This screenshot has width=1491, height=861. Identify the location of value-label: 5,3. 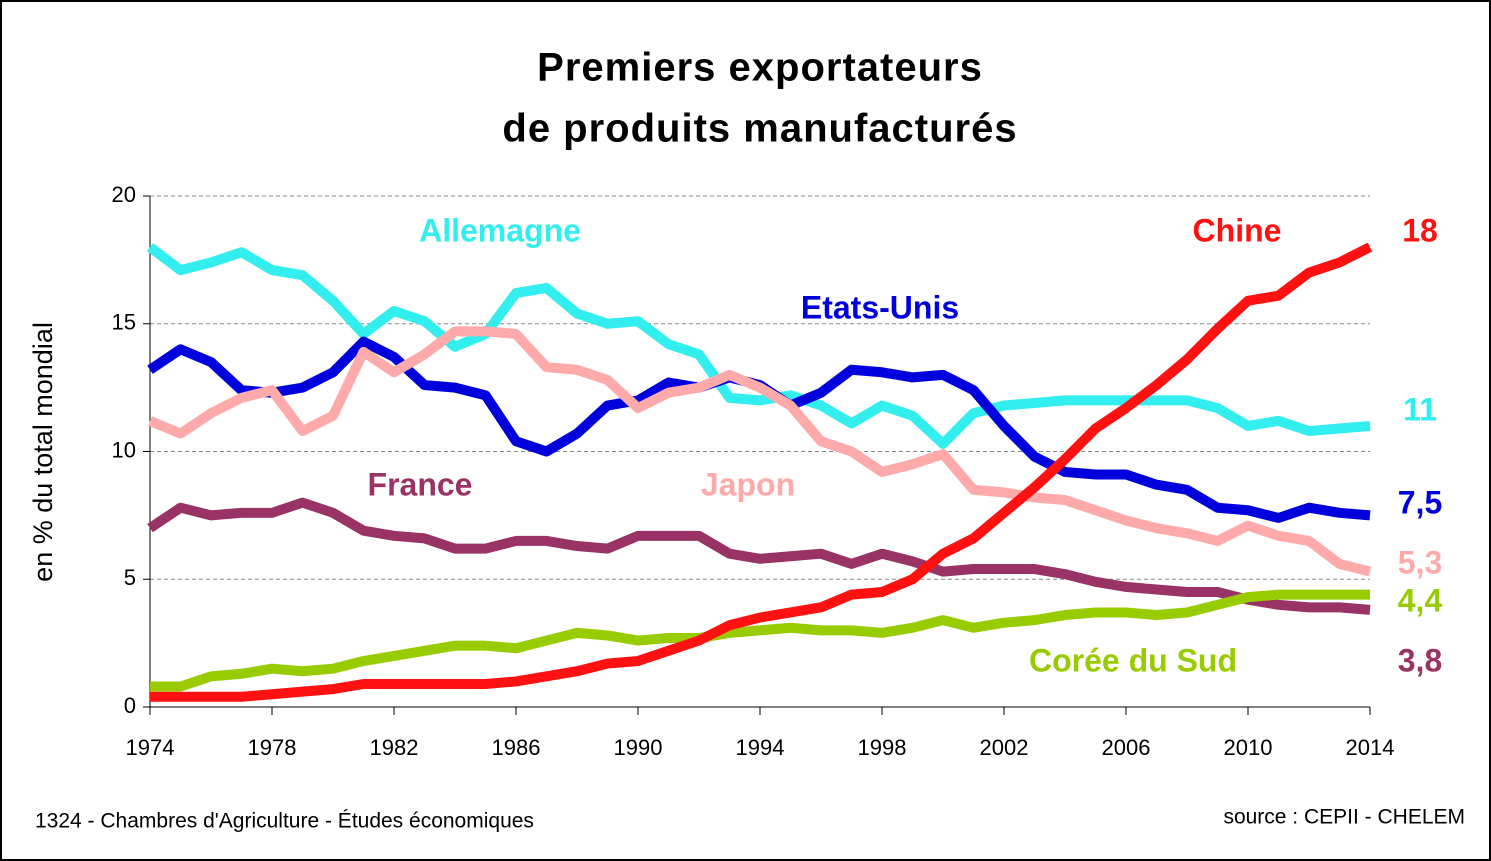
(1420, 562).